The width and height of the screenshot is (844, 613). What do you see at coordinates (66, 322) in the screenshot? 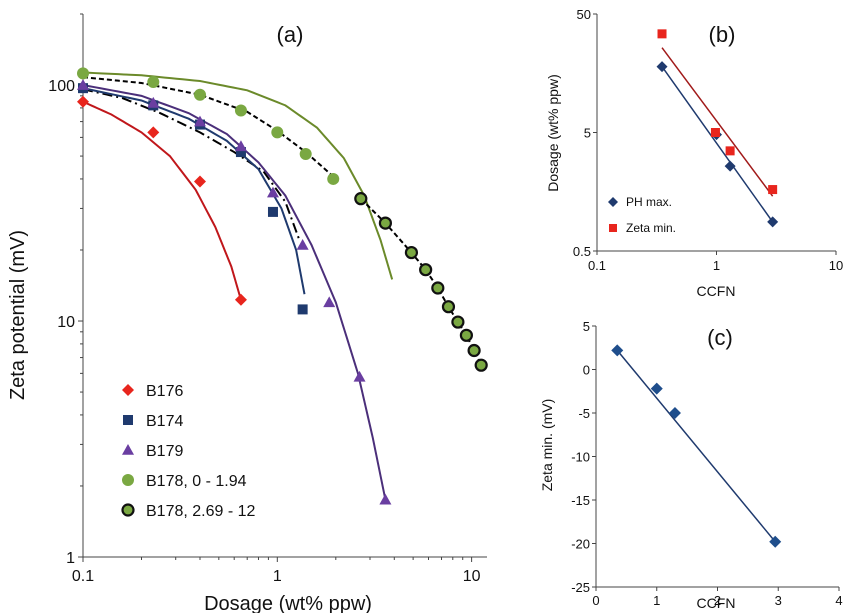
I see `a-y-tick-label: 10` at bounding box center [66, 322].